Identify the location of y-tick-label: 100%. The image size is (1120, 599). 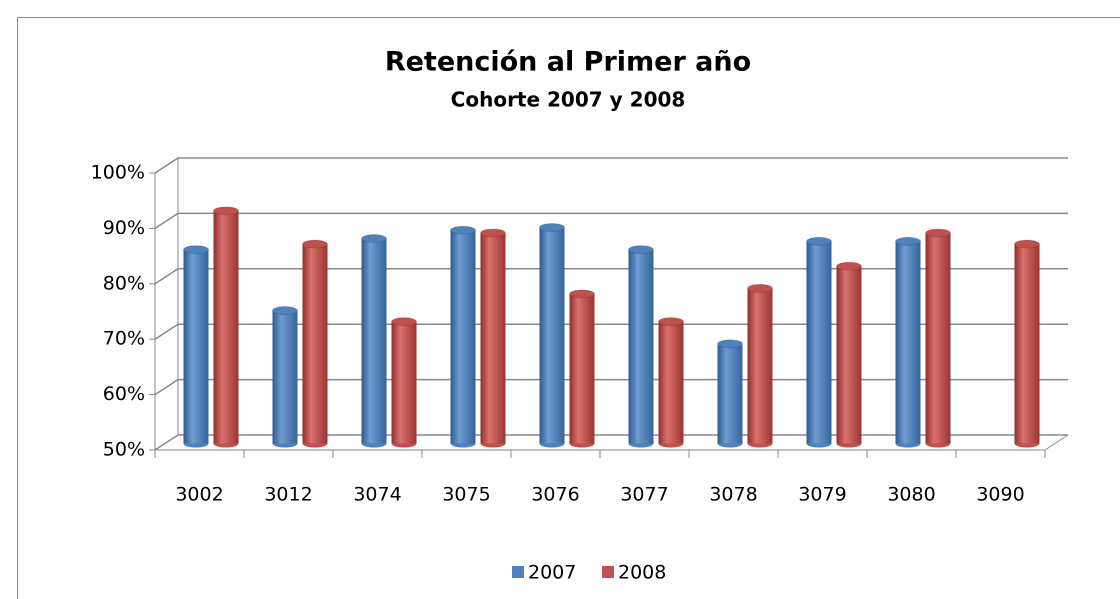
(118, 173).